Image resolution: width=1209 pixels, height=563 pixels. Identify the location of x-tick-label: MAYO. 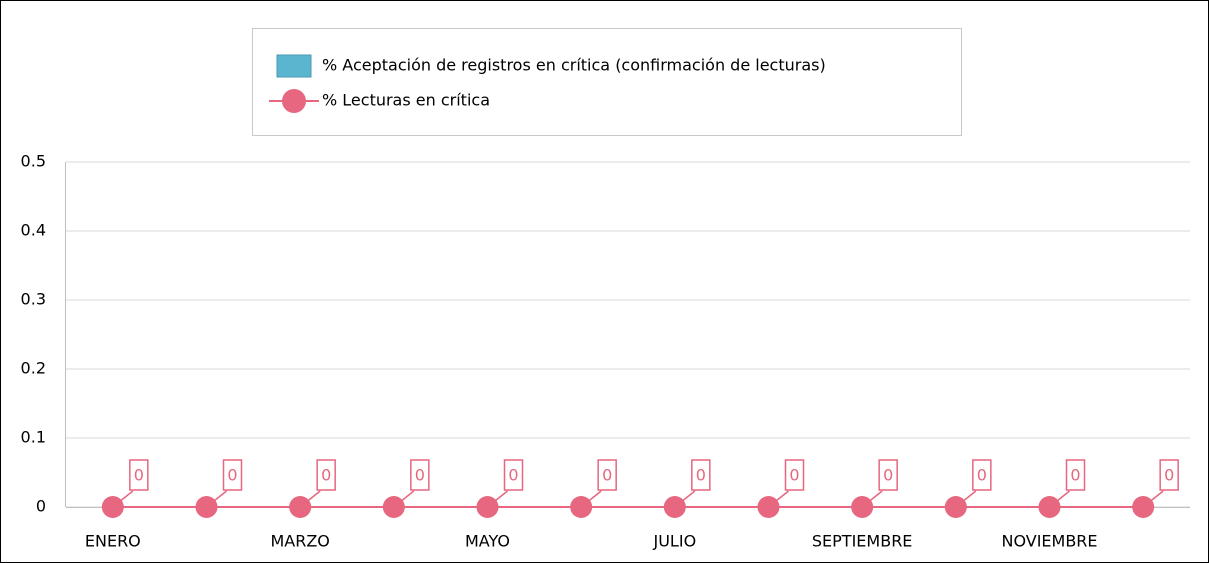
(487, 541).